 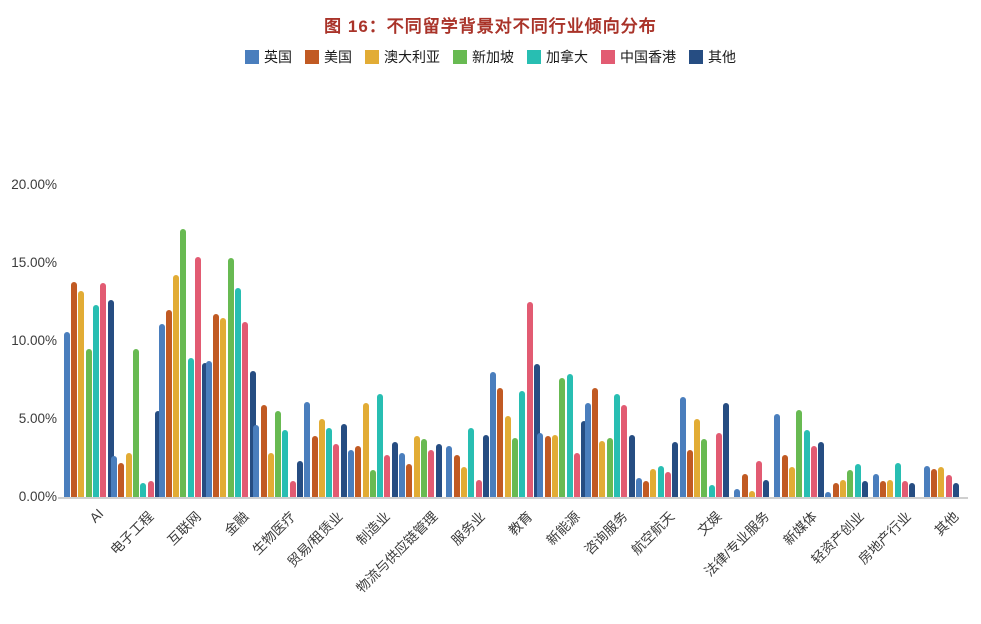 I want to click on legend-label-canada: 加拿大, so click(x=567, y=57).